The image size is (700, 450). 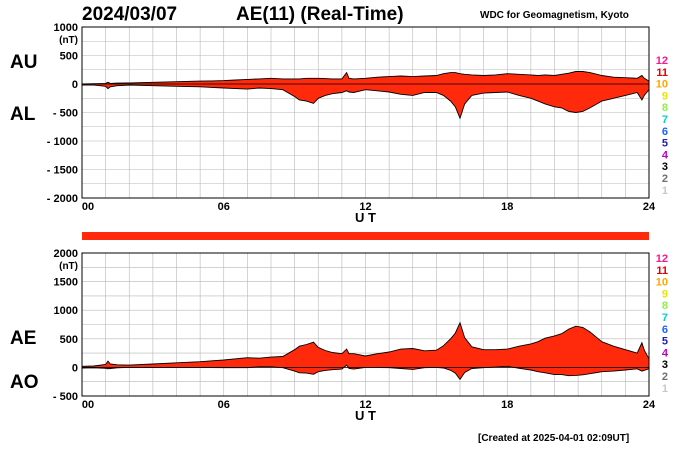 I want to click on y-tick-label: 1500, so click(x=66, y=283).